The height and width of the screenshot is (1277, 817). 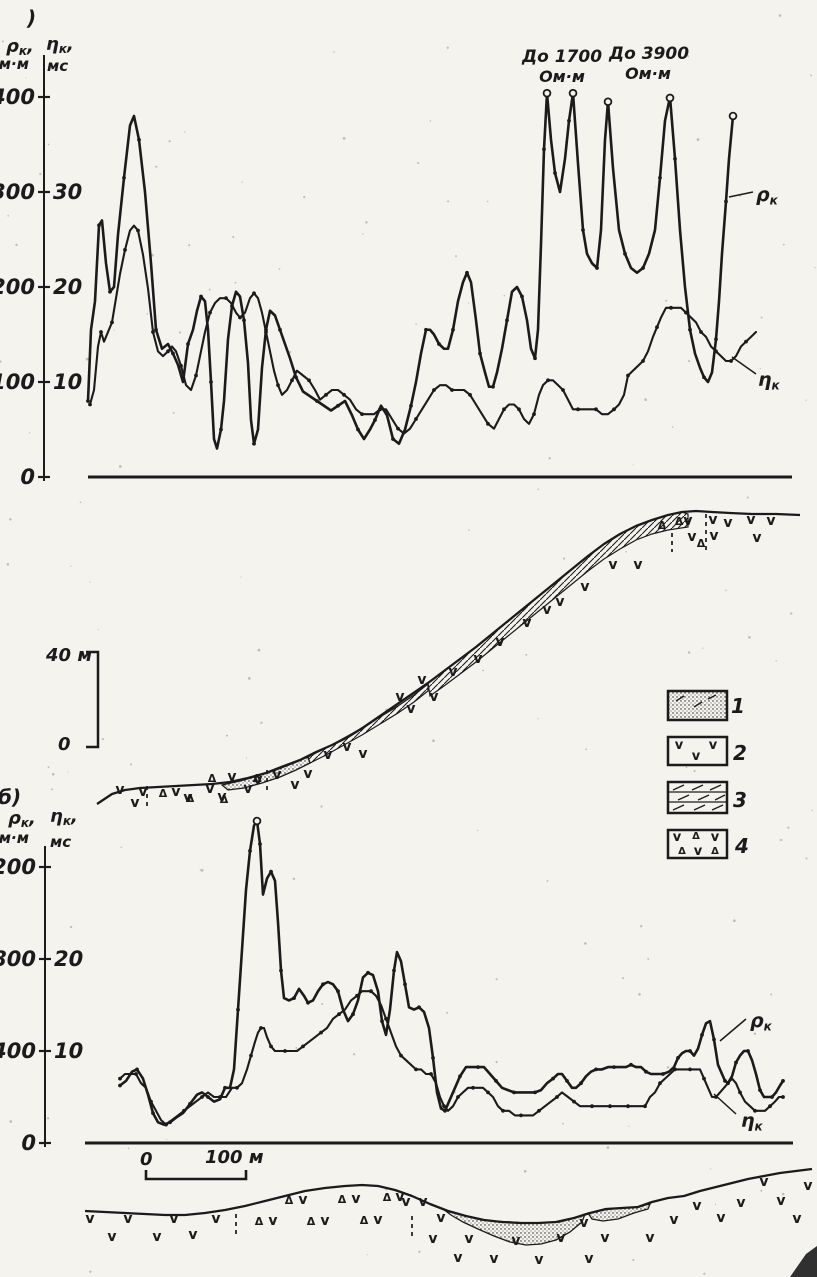 I want to click on legend-swatch-v-delta, so click(x=697, y=844).